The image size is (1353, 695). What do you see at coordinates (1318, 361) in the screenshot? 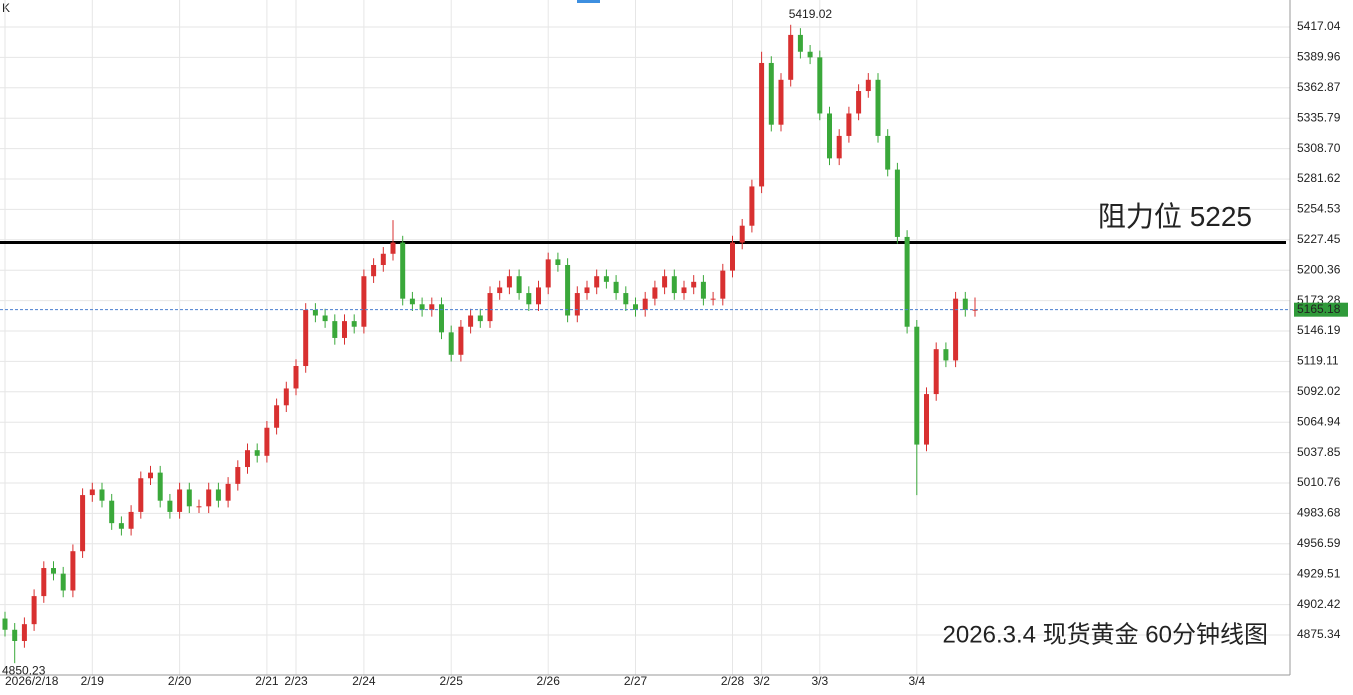
I see `y-tick-label: 5119.11` at bounding box center [1318, 361].